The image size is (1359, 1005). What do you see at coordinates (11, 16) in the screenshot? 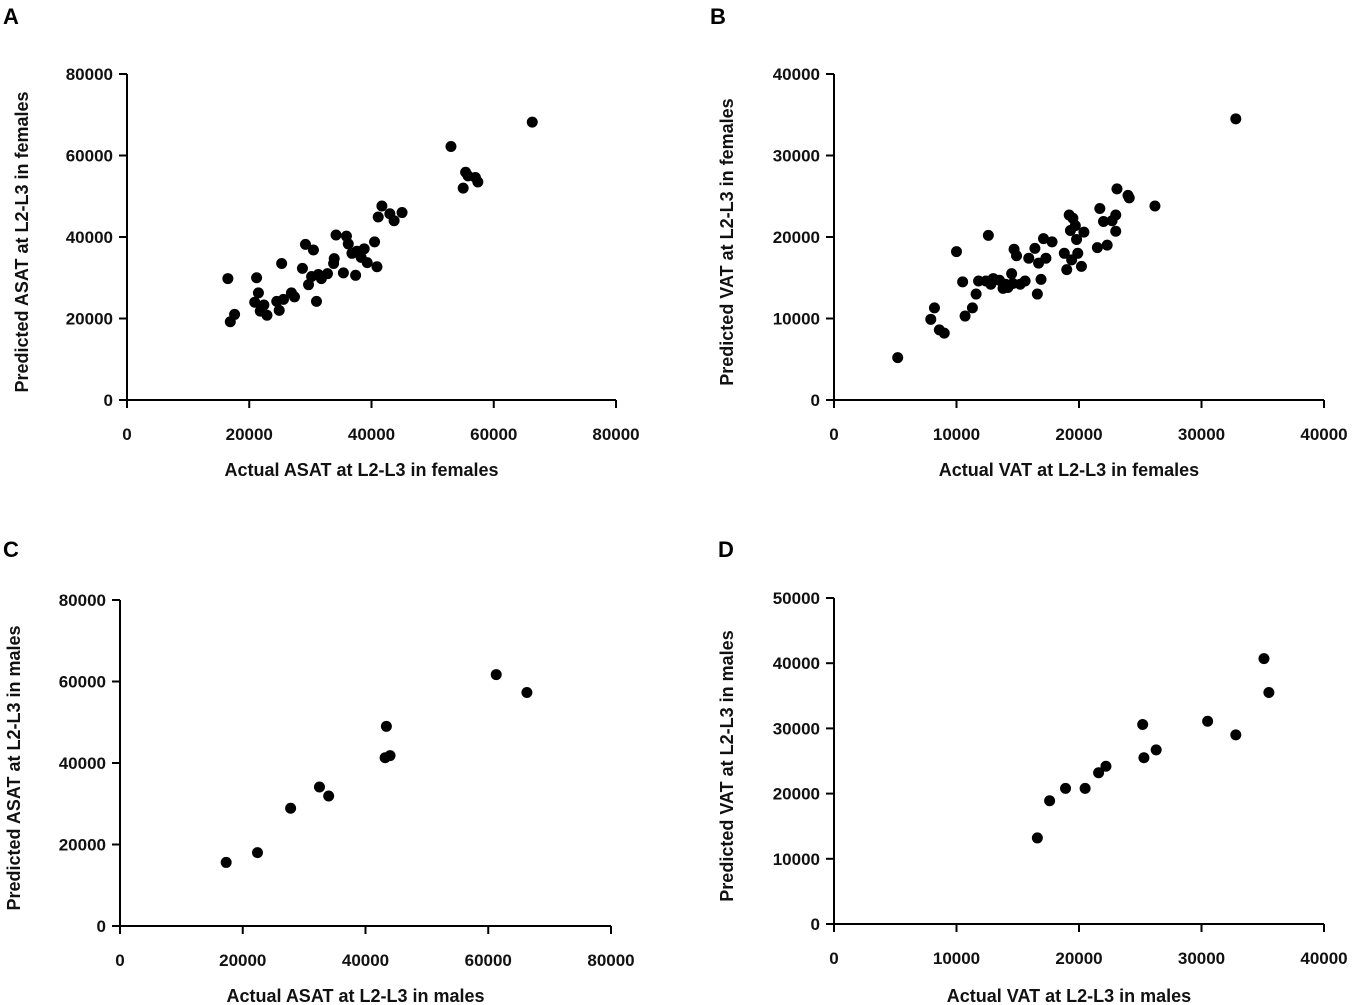
I see `panel-letter: A` at bounding box center [11, 16].